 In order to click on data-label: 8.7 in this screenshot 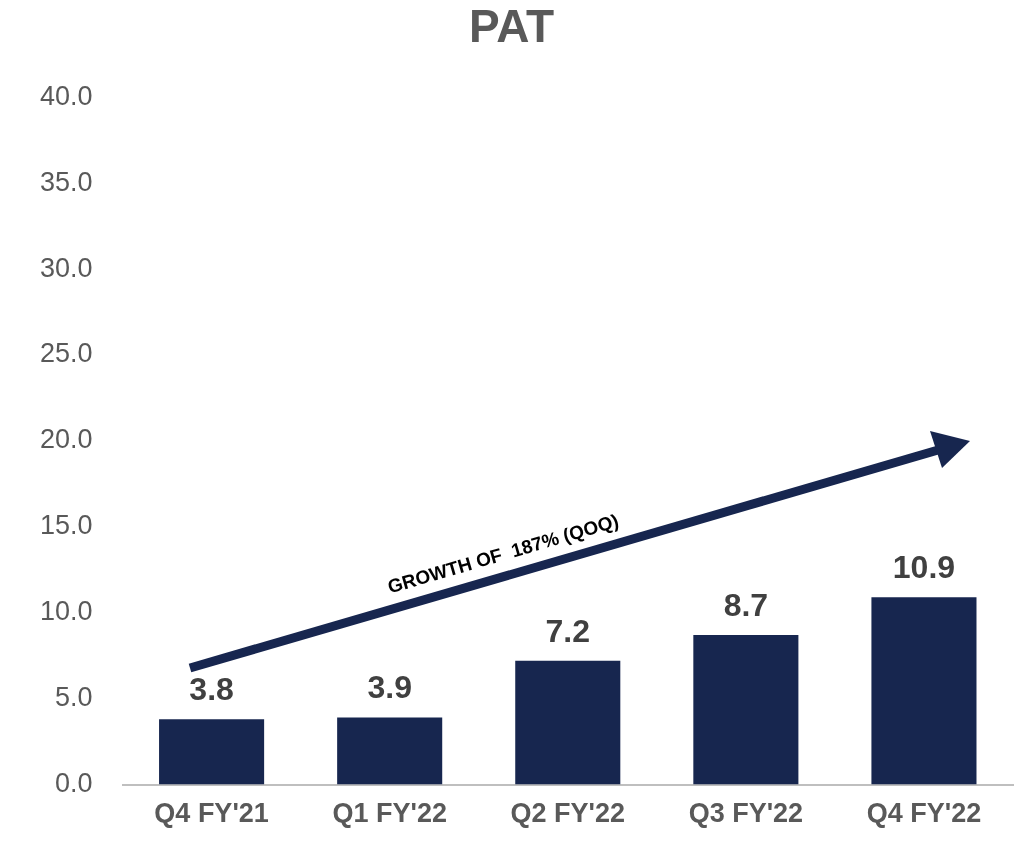, I will do `click(746, 604)`.